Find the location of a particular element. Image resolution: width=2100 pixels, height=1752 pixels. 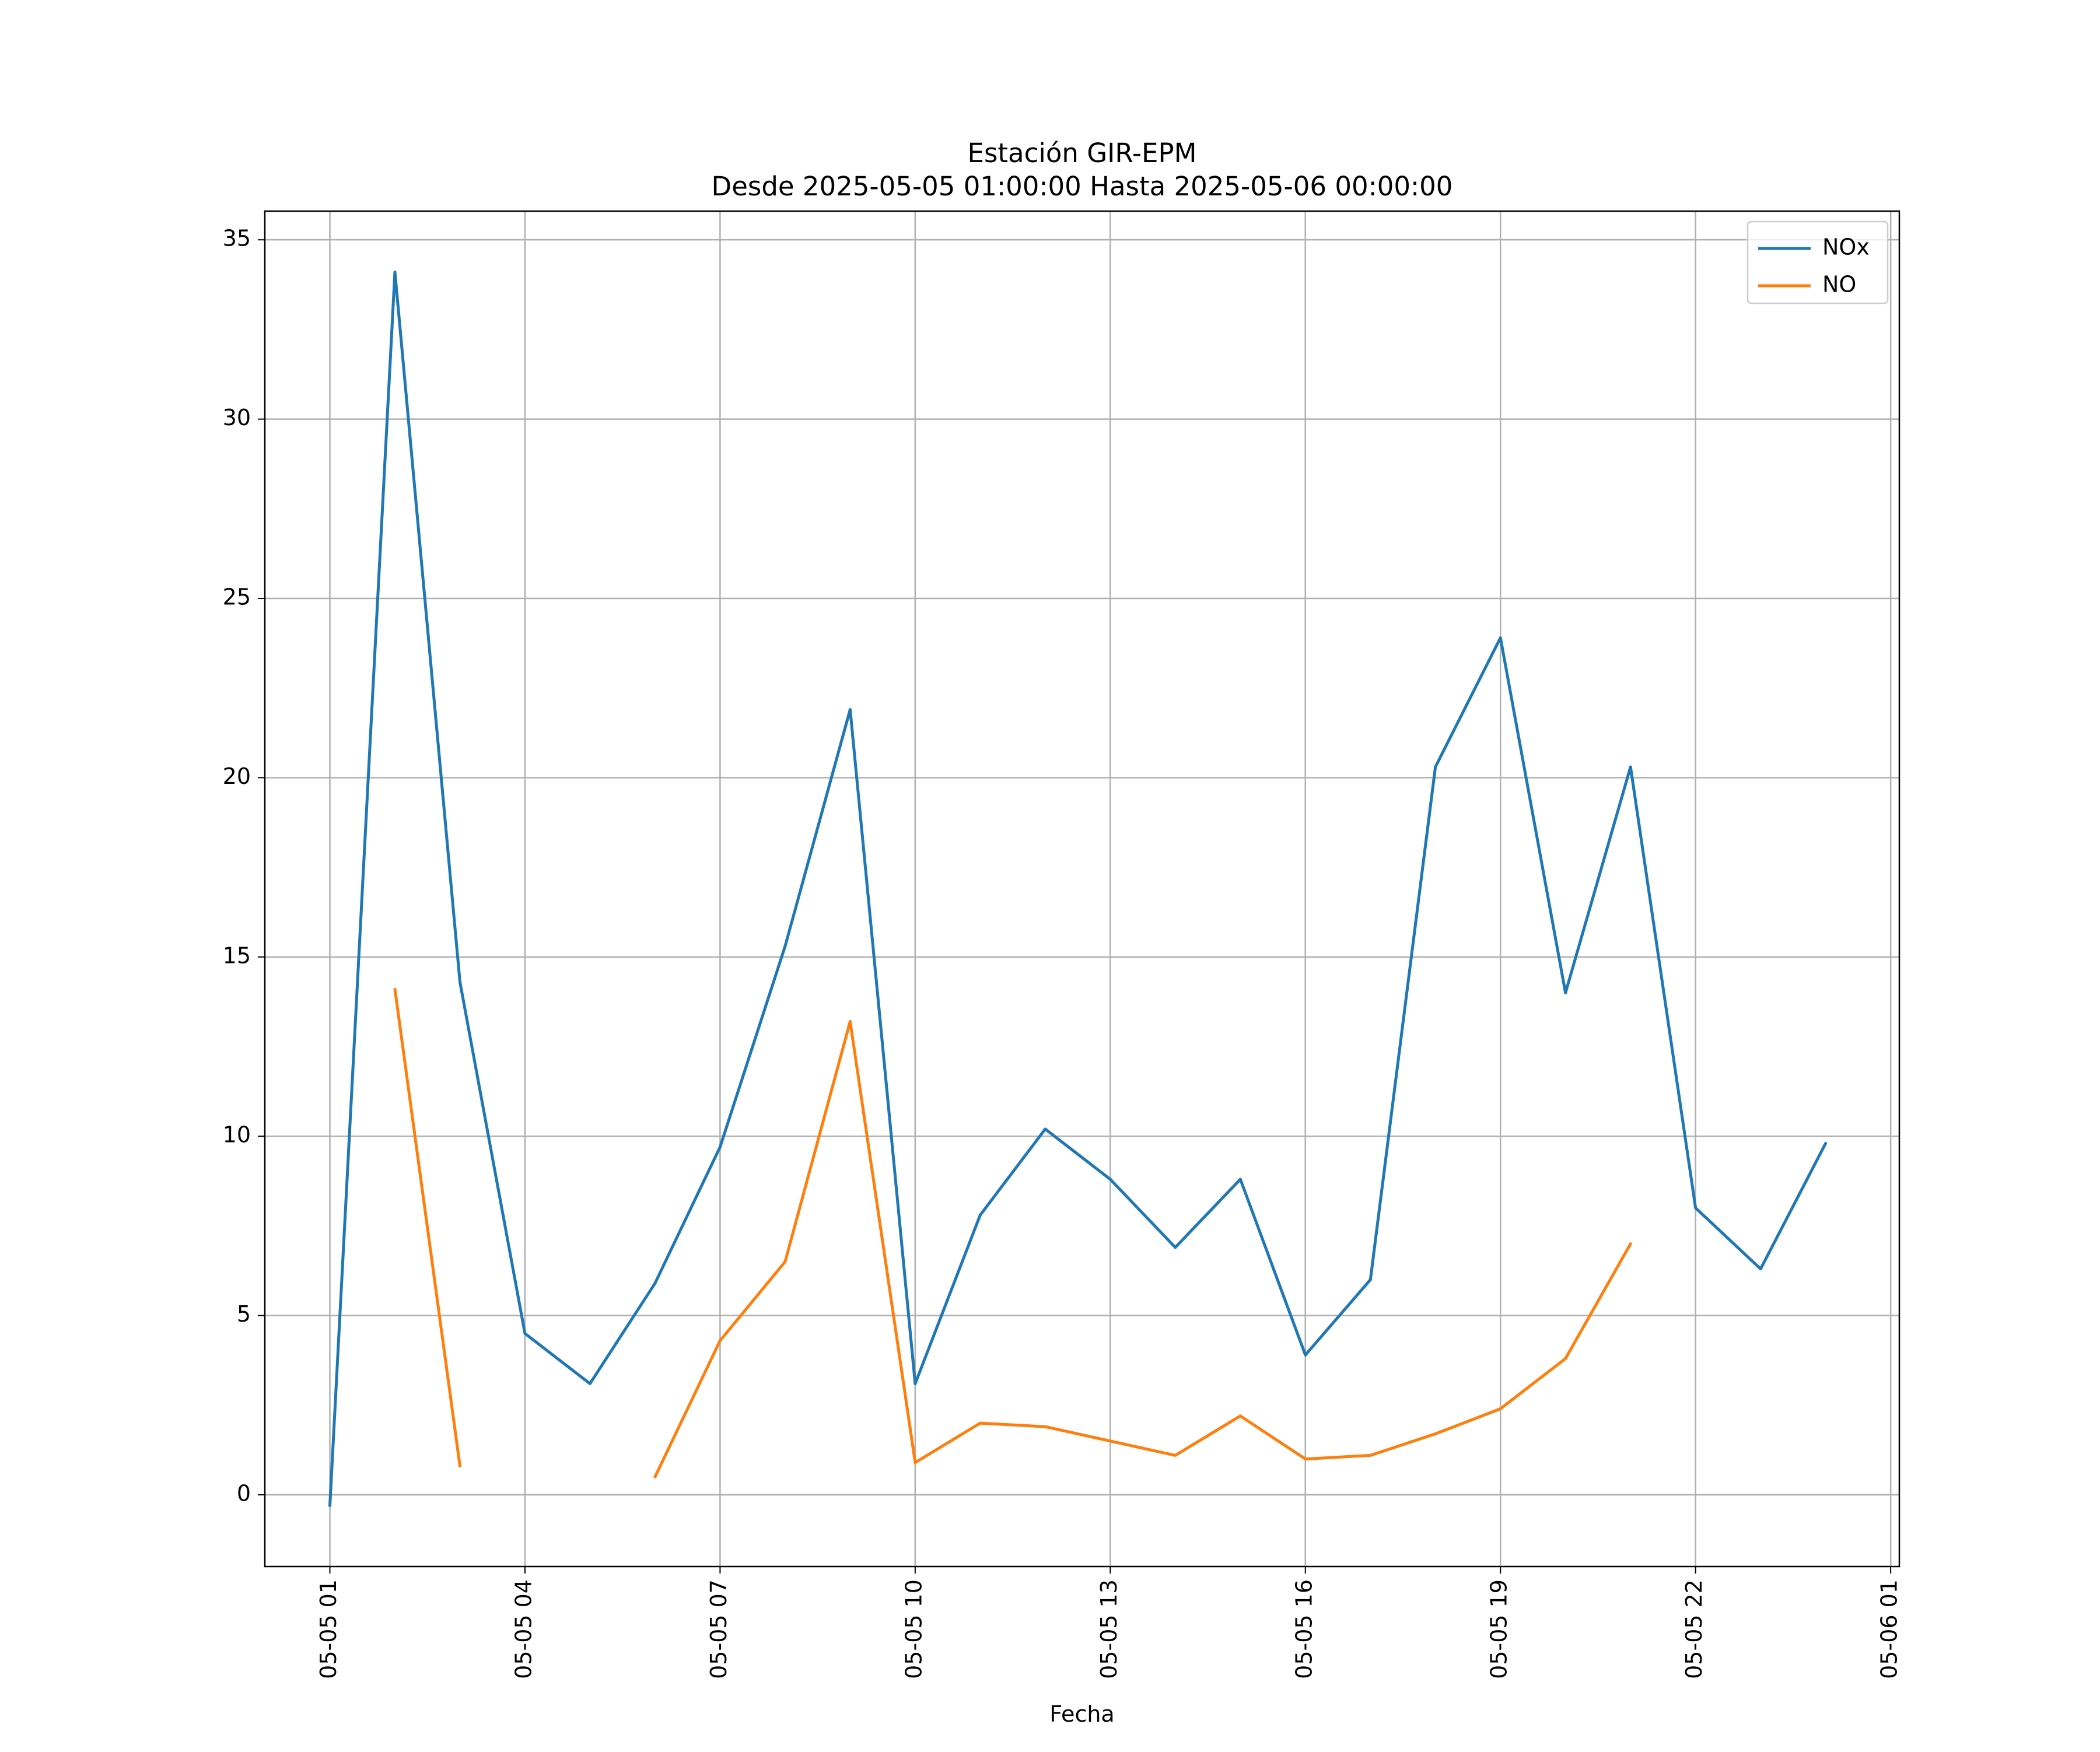

y-tick-label: 0 is located at coordinates (244, 1493).